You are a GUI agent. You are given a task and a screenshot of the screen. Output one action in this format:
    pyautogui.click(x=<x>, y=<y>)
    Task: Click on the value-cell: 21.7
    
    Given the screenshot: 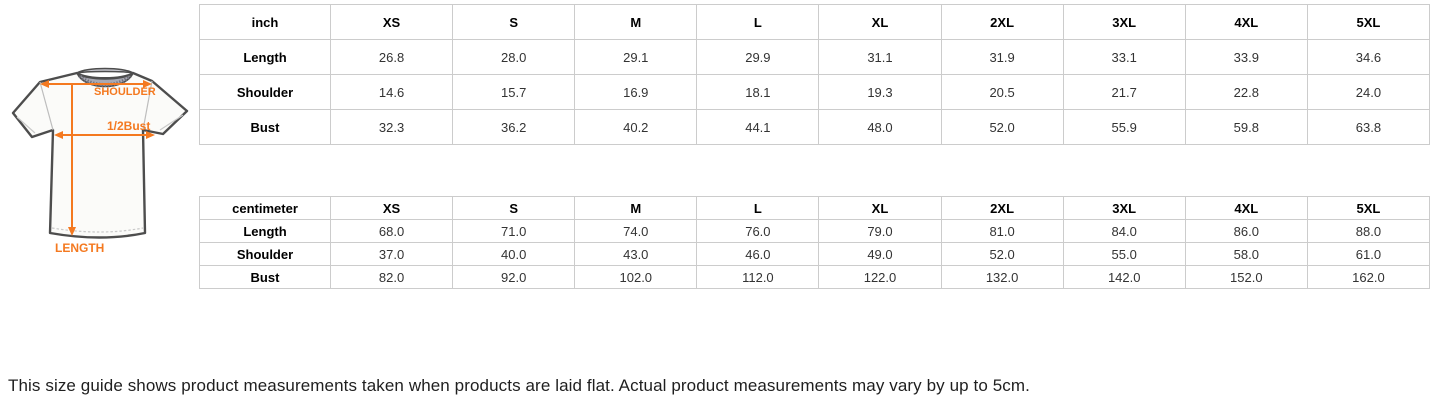 What is the action you would take?
    pyautogui.click(x=1124, y=92)
    